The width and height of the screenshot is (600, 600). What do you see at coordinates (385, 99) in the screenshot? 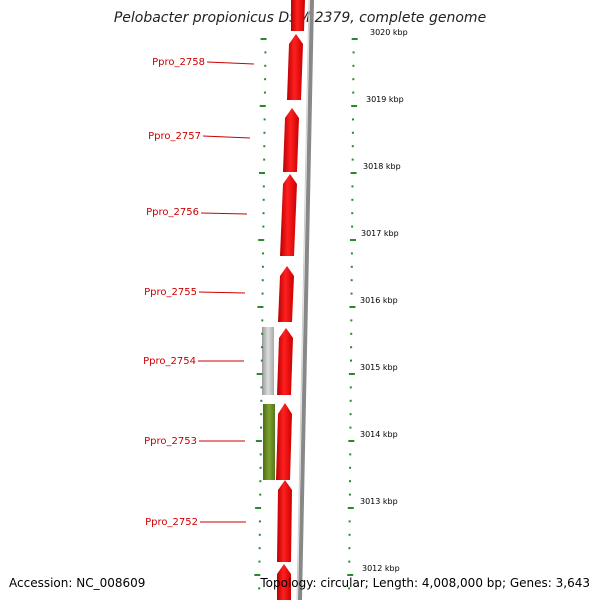
I see `scale-tick-label: 3019 kbp` at bounding box center [385, 99].